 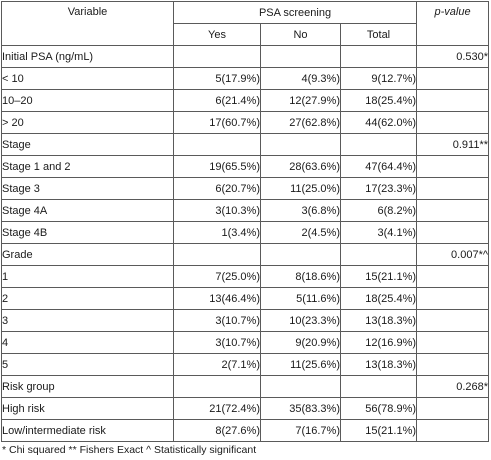 I want to click on p-value-column-header: p-value, so click(x=453, y=23).